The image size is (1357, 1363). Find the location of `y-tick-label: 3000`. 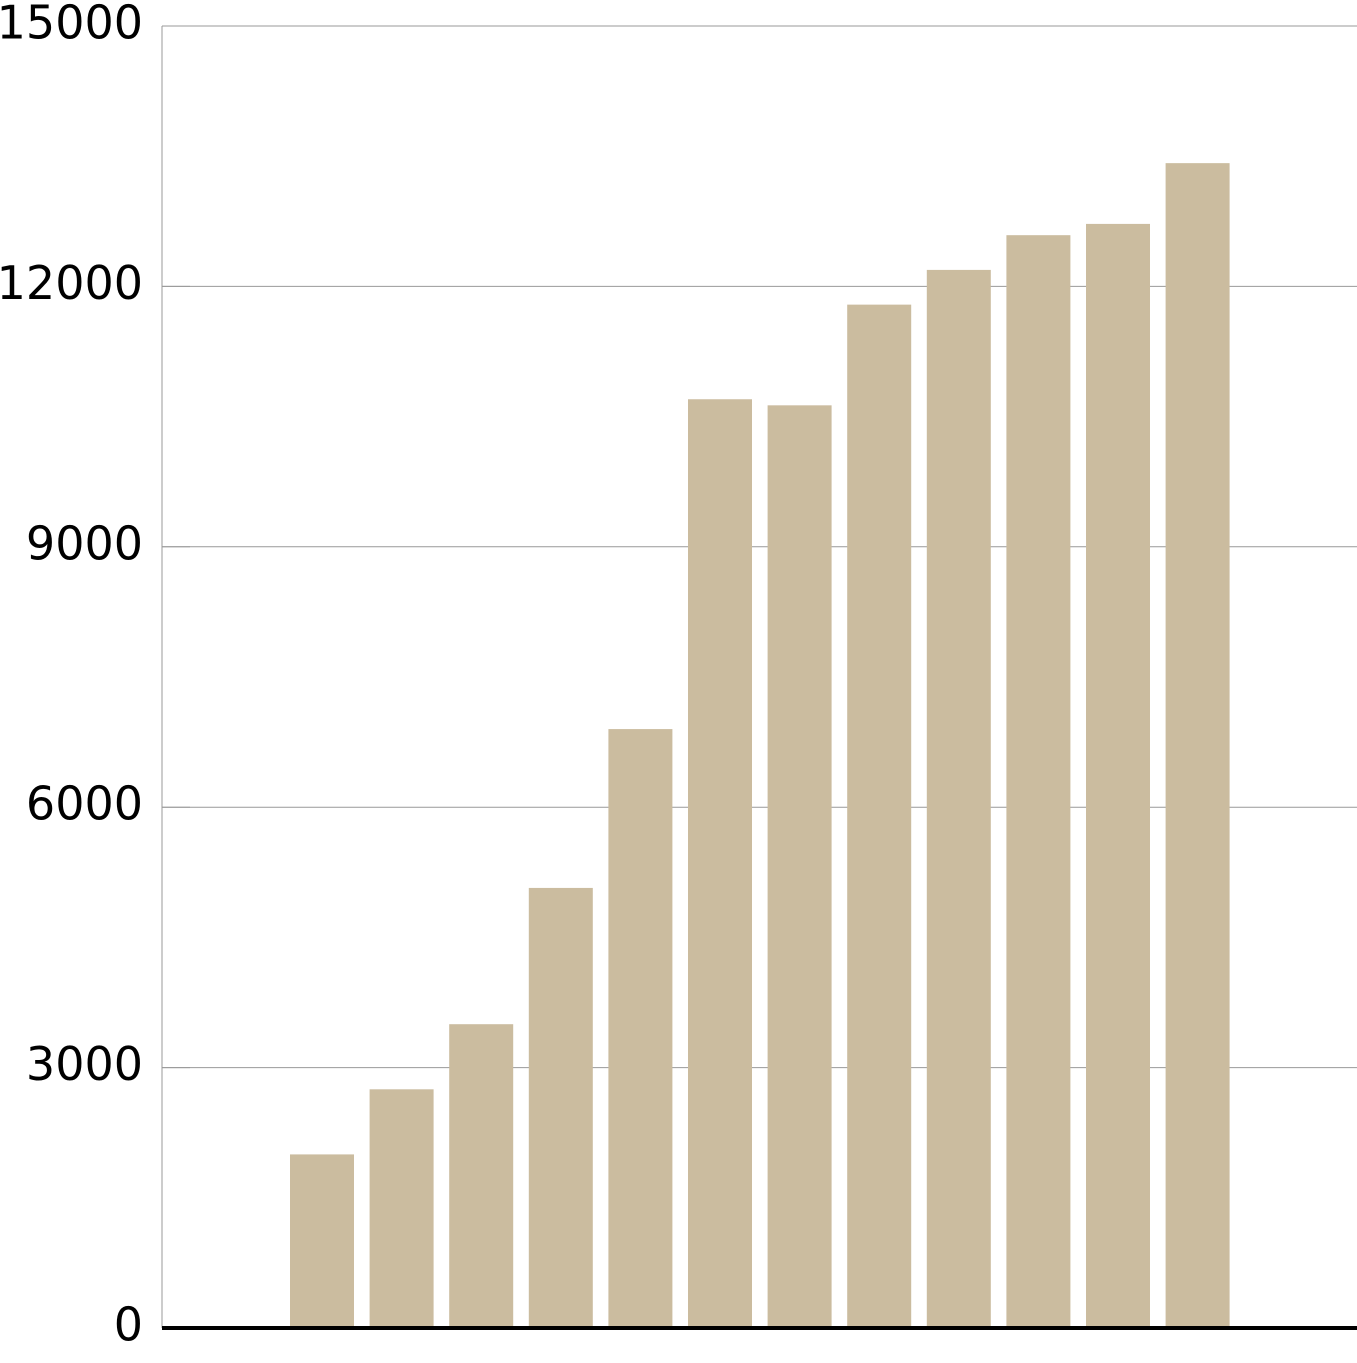

y-tick-label: 3000 is located at coordinates (84, 1064).